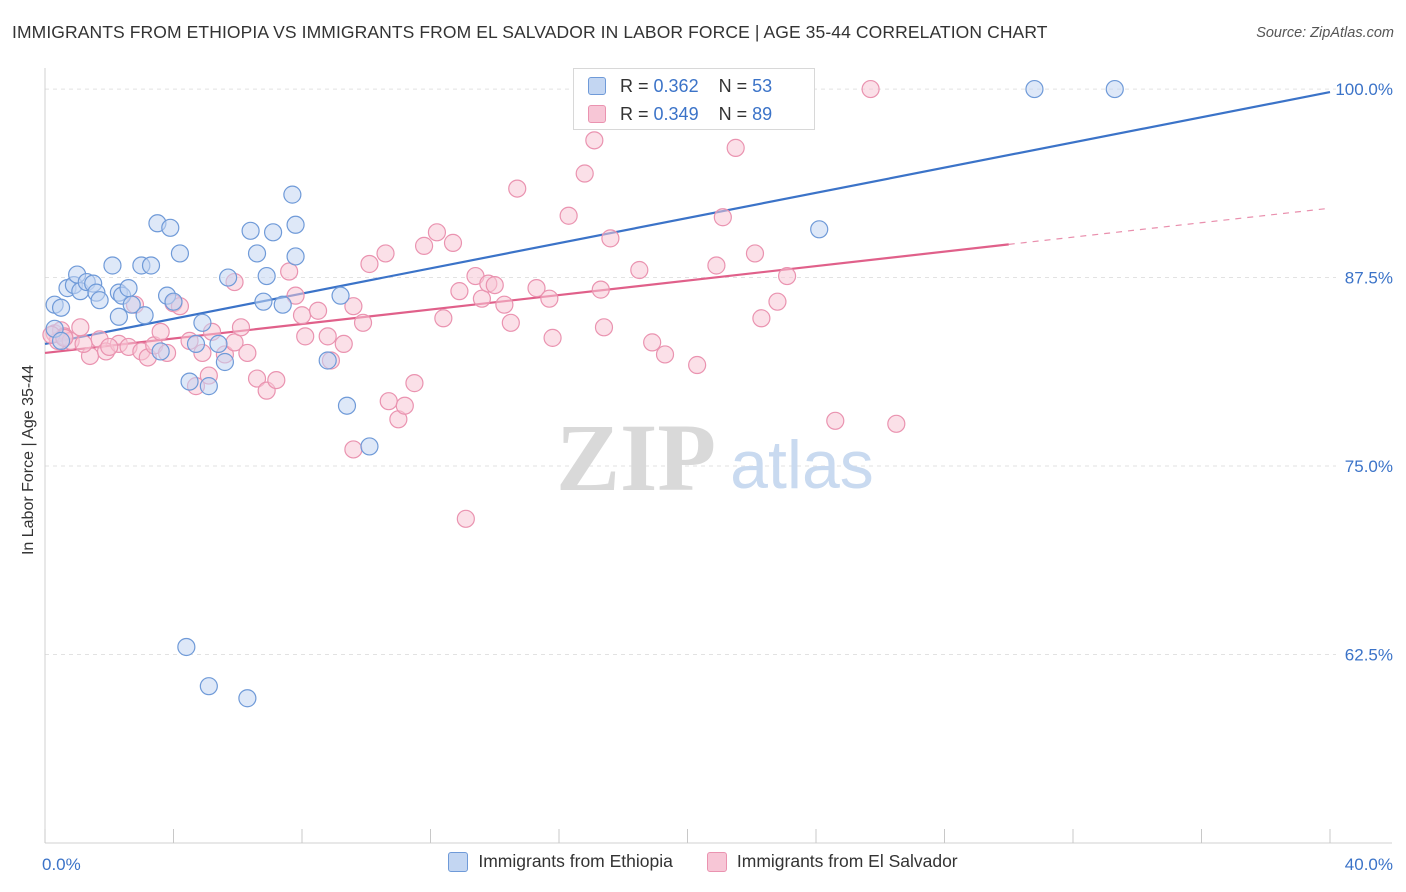 This screenshot has width=1406, height=892. I want to click on source-attribution: Source: ZipAtlas.com, so click(1325, 33).